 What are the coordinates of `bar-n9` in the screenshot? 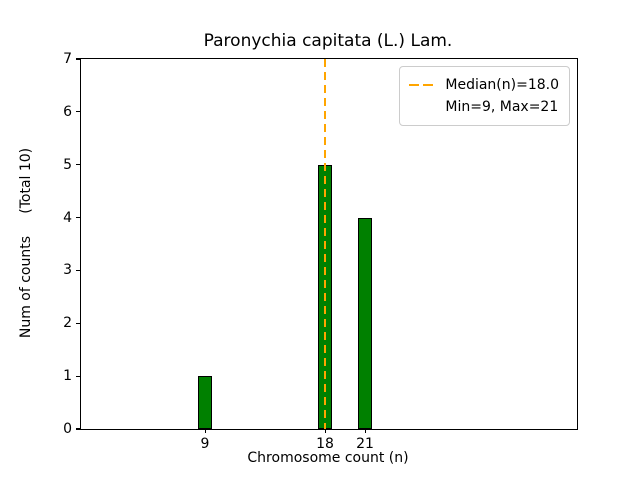 It's located at (205, 402).